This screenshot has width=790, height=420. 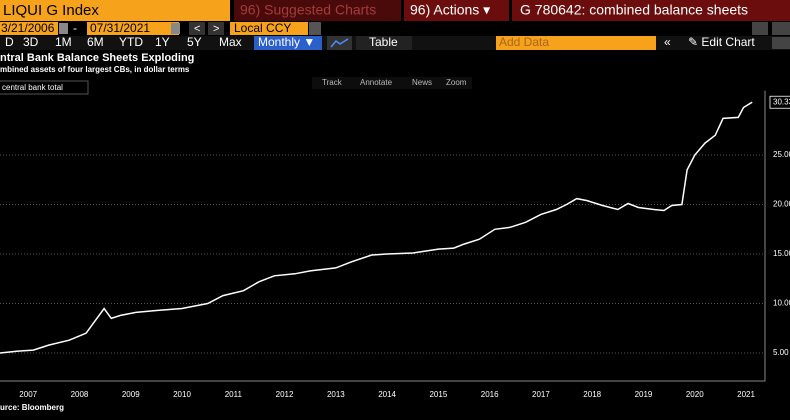 What do you see at coordinates (97, 58) in the screenshot?
I see `chart-title: ntral Bank Balance Sheets Exploding` at bounding box center [97, 58].